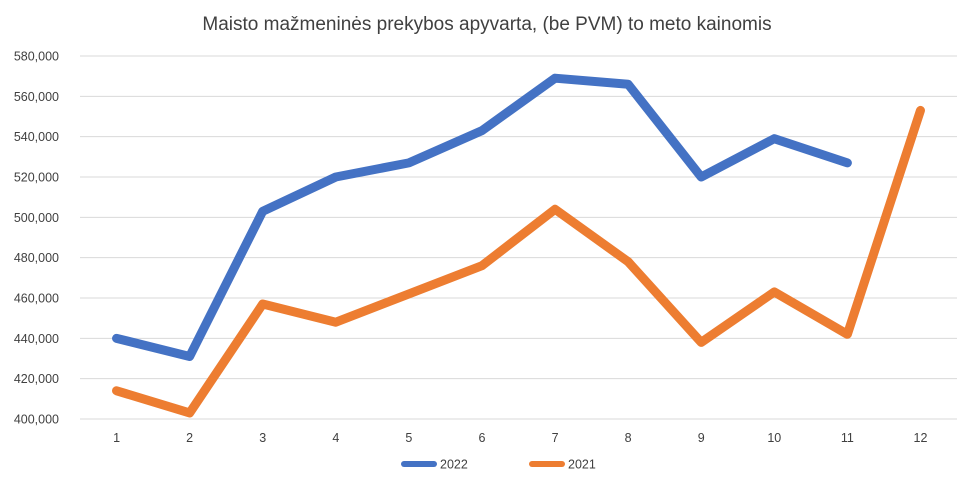  Describe the element at coordinates (36, 57) in the screenshot. I see `y-tick-label: 580,000` at that location.